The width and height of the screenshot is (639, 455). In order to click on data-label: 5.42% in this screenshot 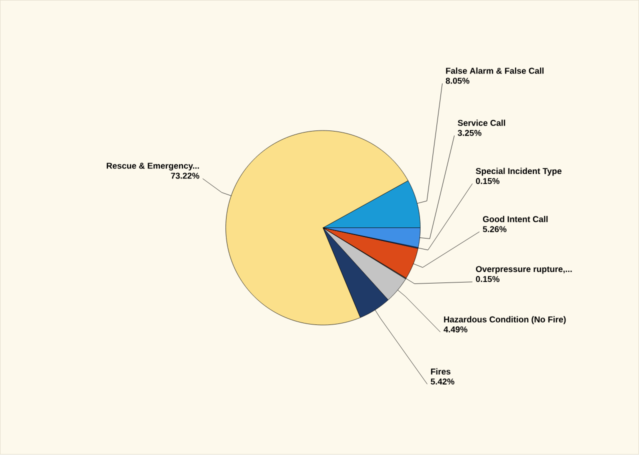, I will do `click(442, 381)`.